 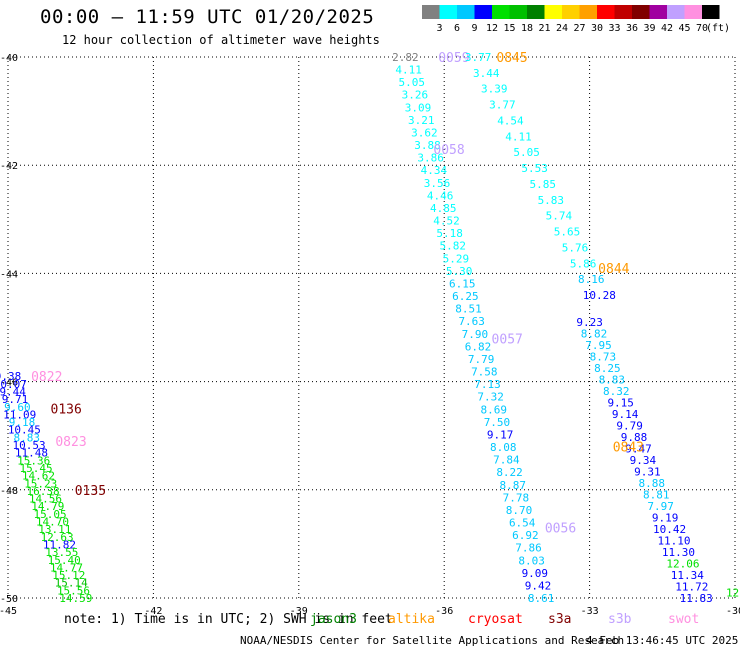 What do you see at coordinates (9, 58) in the screenshot?
I see `y-tick-label: -40` at bounding box center [9, 58].